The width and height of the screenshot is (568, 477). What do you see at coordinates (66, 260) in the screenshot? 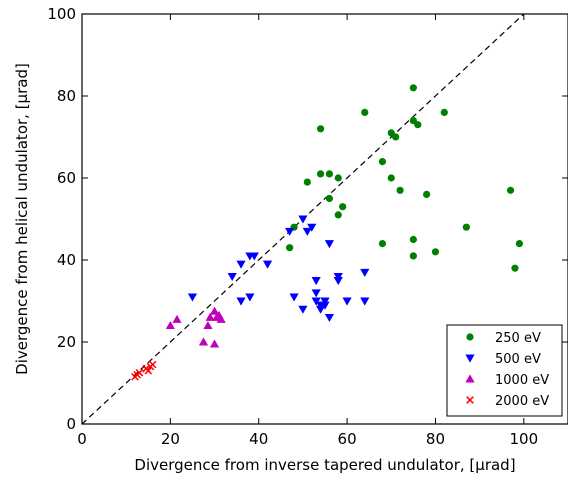
I see `y-tick-label: 40` at bounding box center [66, 260].